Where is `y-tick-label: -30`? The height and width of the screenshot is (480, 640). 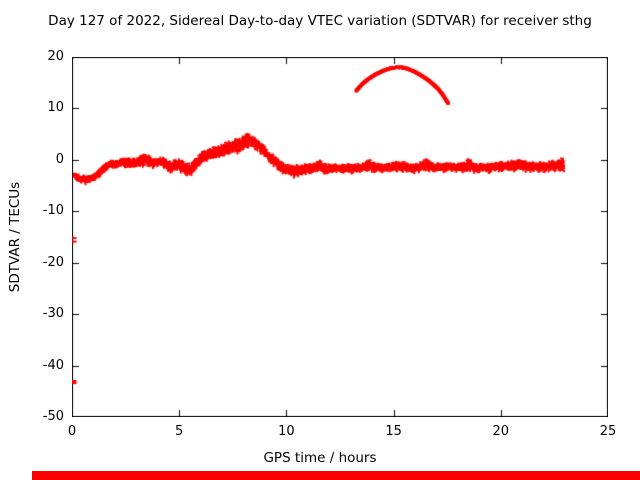
y-tick-label: -30 is located at coordinates (53, 314).